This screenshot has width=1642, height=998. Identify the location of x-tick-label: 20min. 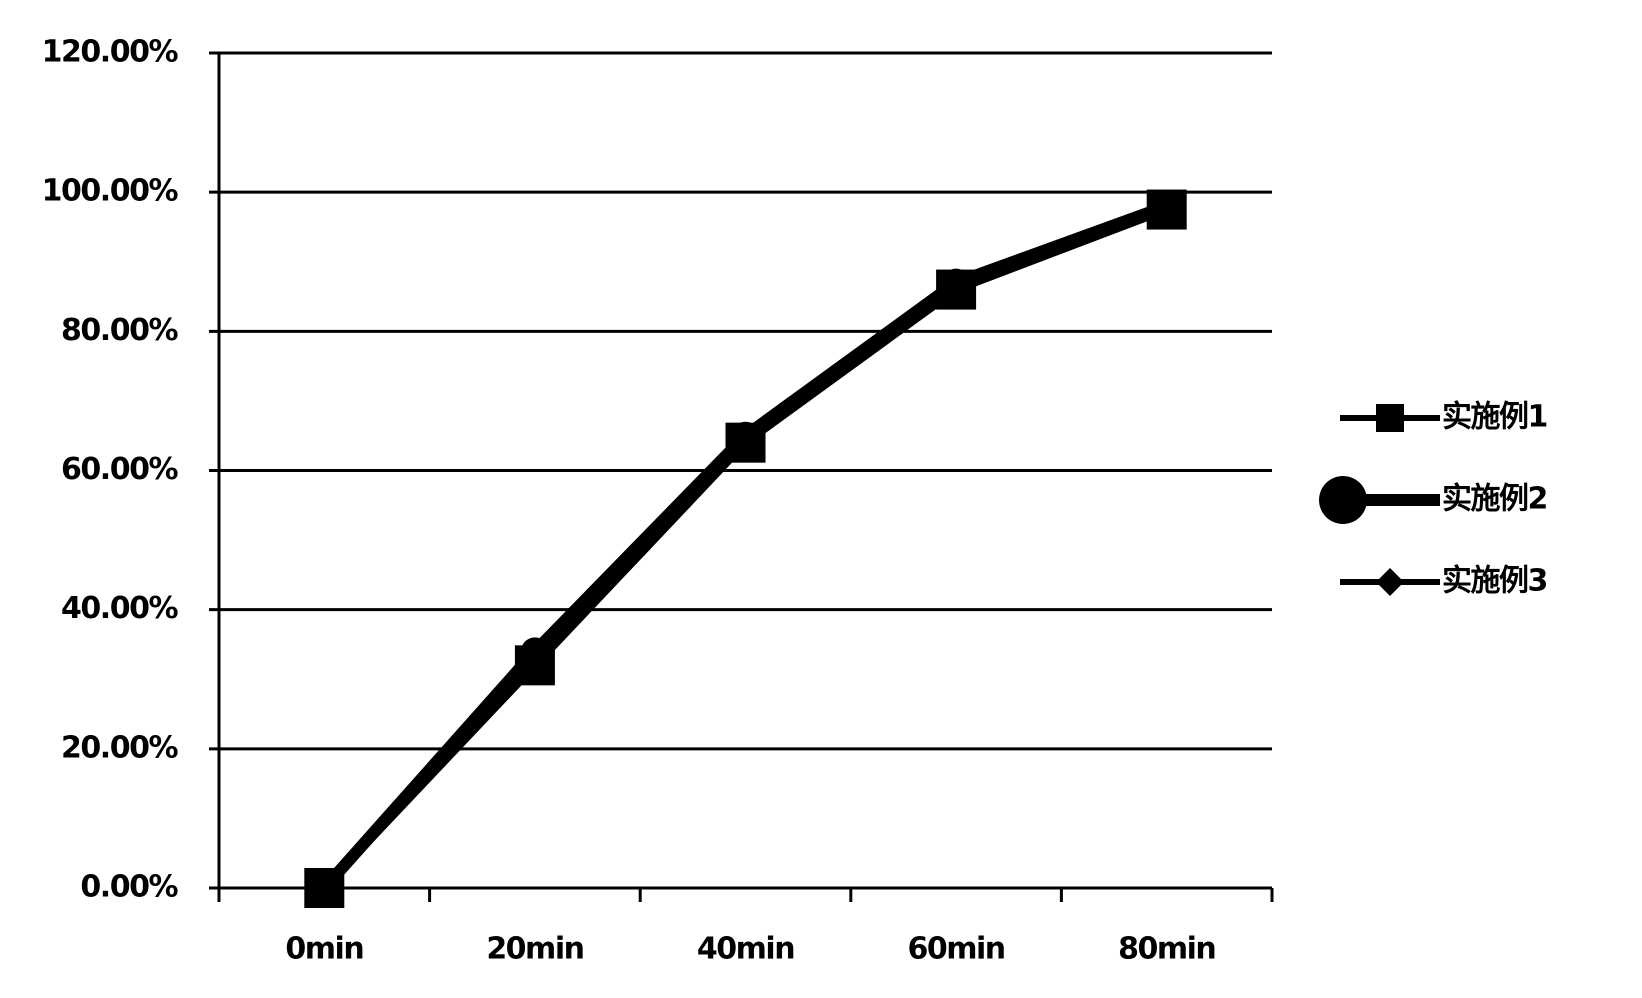
(534, 949).